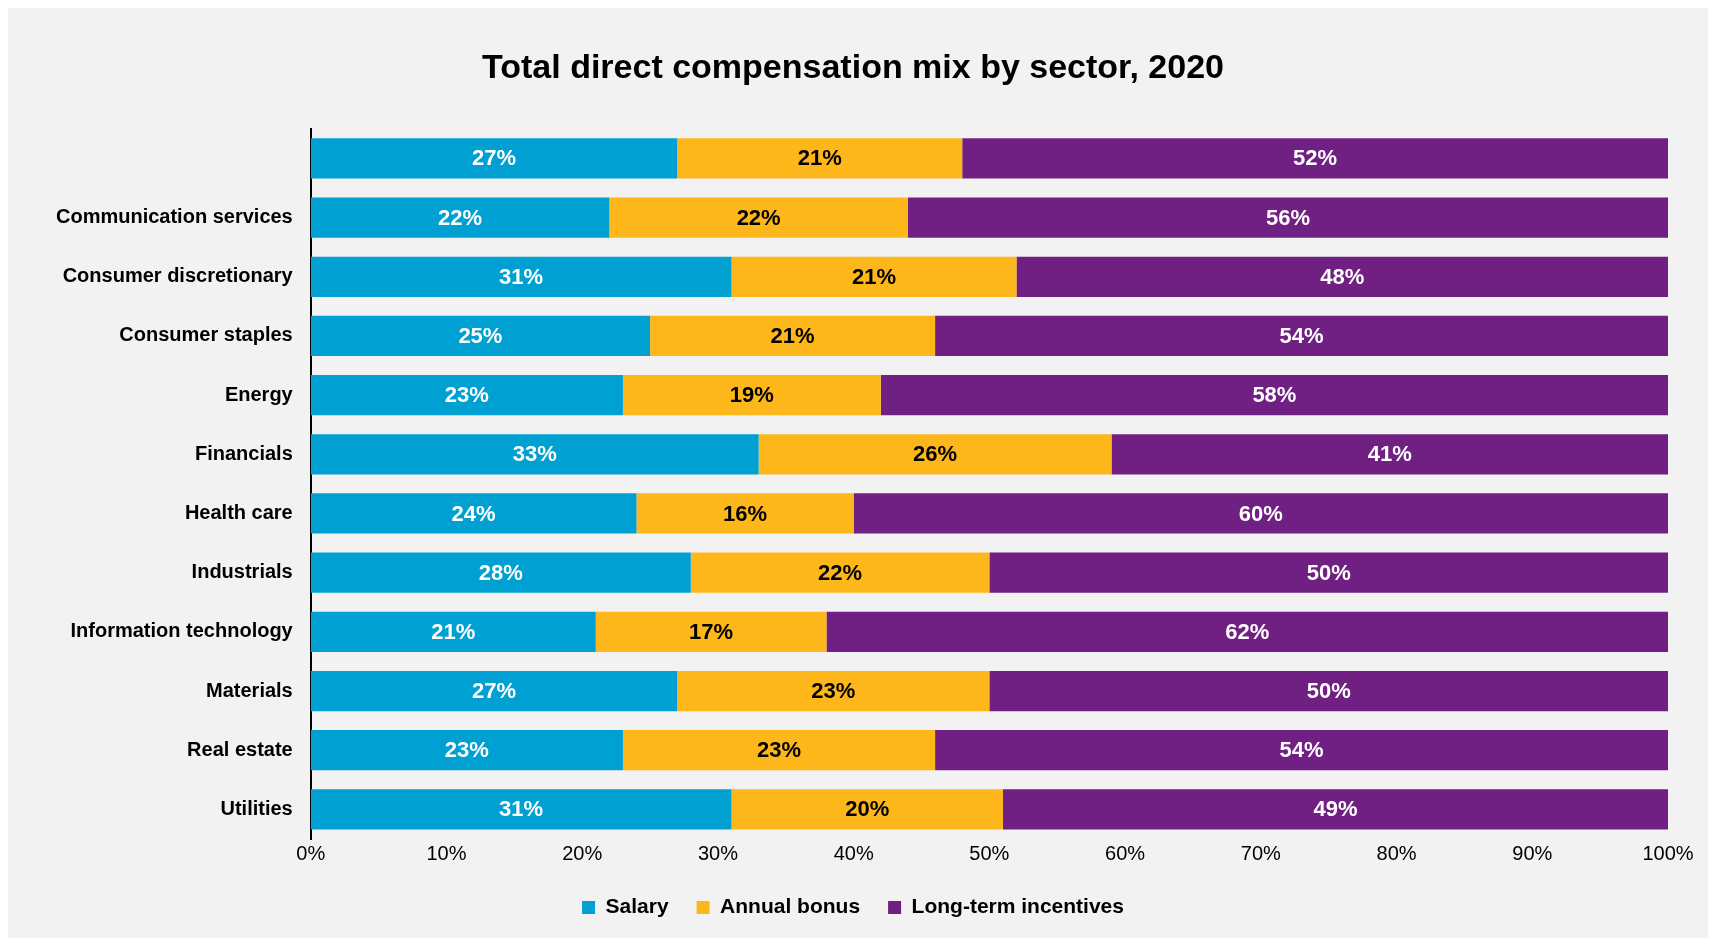 Image resolution: width=1723 pixels, height=949 pixels. I want to click on y-tick-label: Health care, so click(238, 512).